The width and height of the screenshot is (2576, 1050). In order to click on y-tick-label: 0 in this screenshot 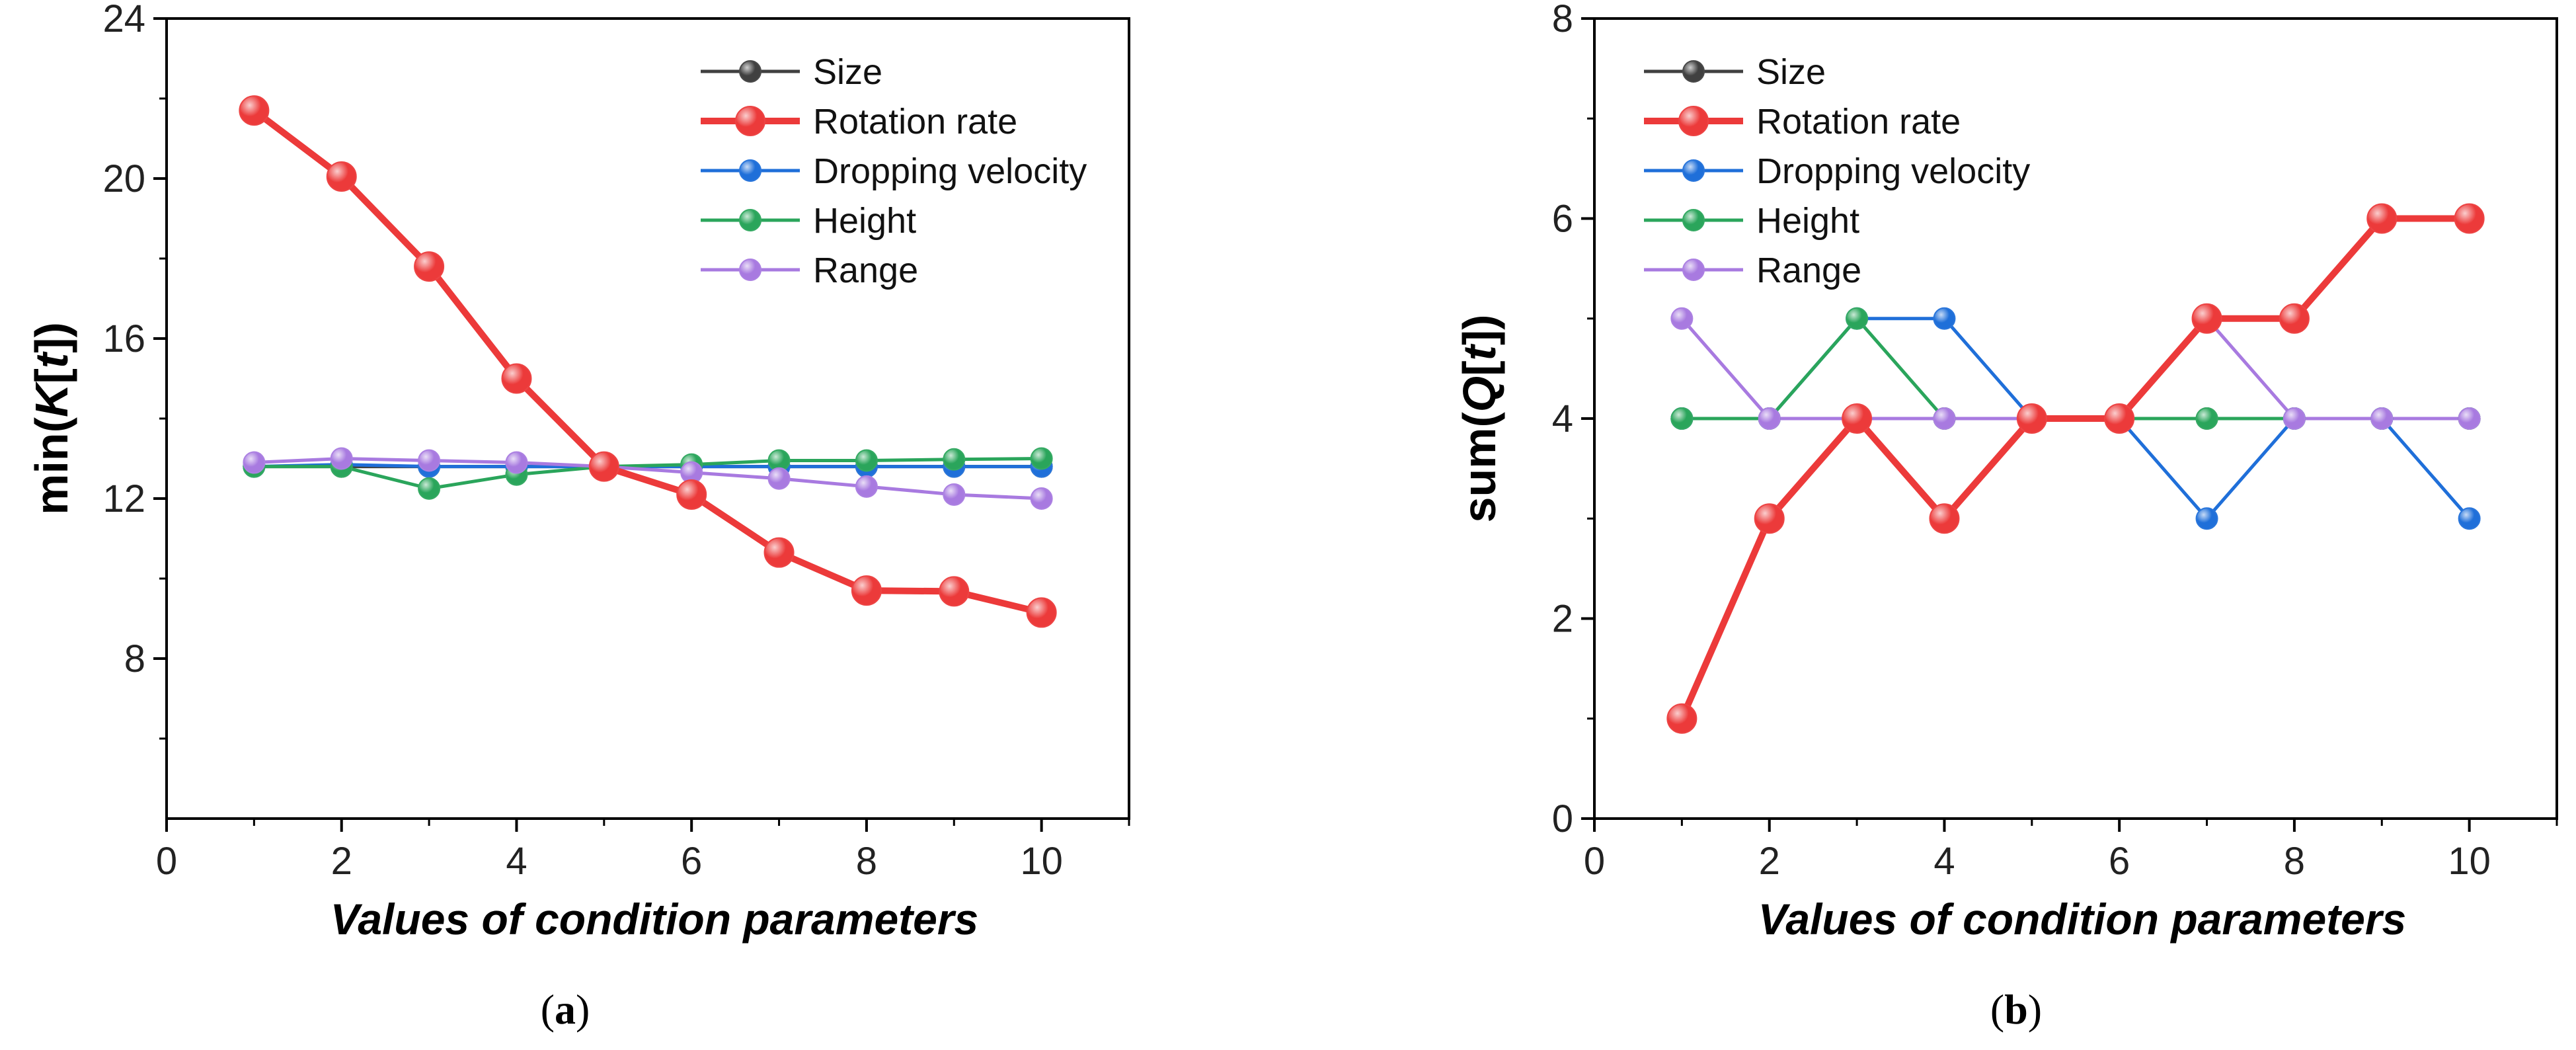, I will do `click(1562, 819)`.